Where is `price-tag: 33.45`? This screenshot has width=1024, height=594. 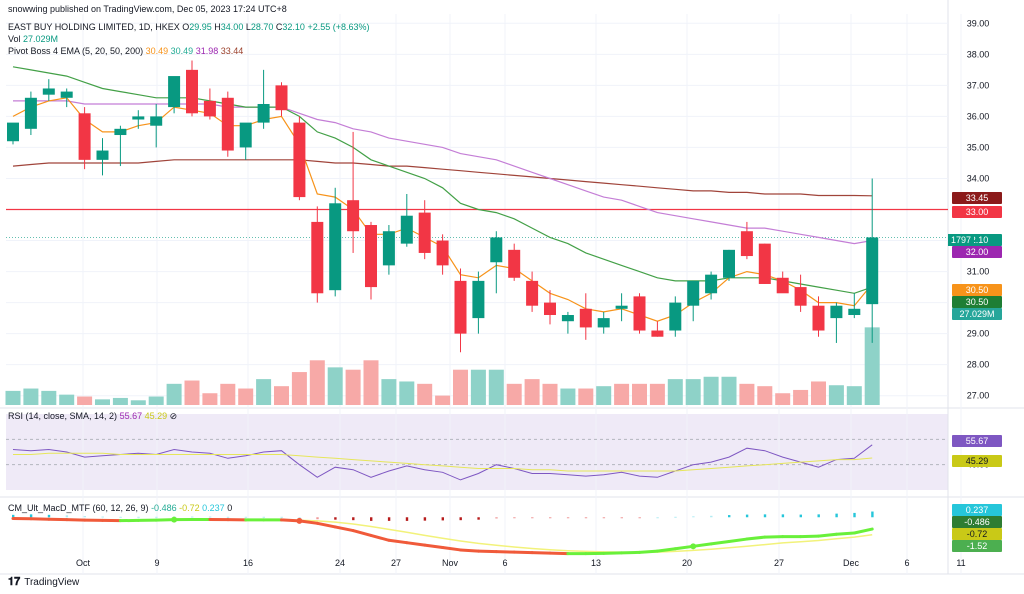
price-tag: 33.45 is located at coordinates (977, 198).